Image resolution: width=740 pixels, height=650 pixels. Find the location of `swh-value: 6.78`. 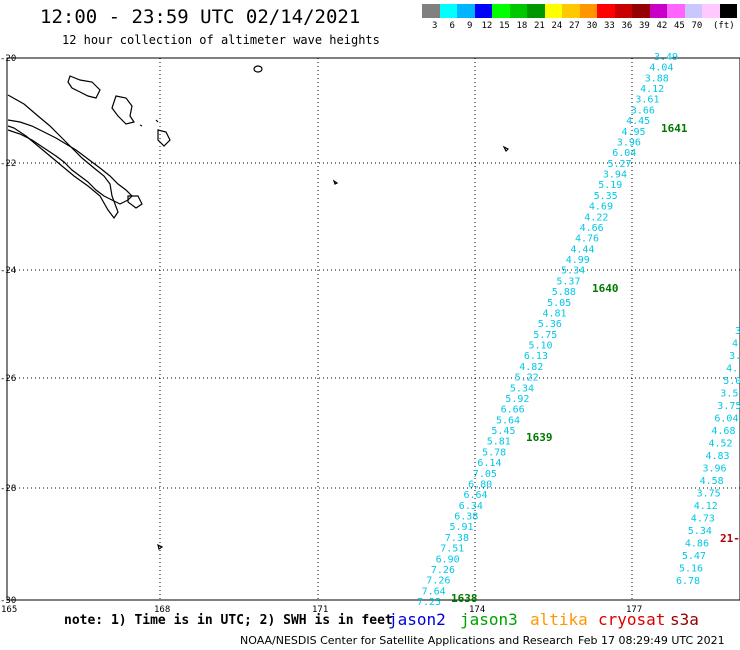

swh-value: 6.78 is located at coordinates (688, 581).